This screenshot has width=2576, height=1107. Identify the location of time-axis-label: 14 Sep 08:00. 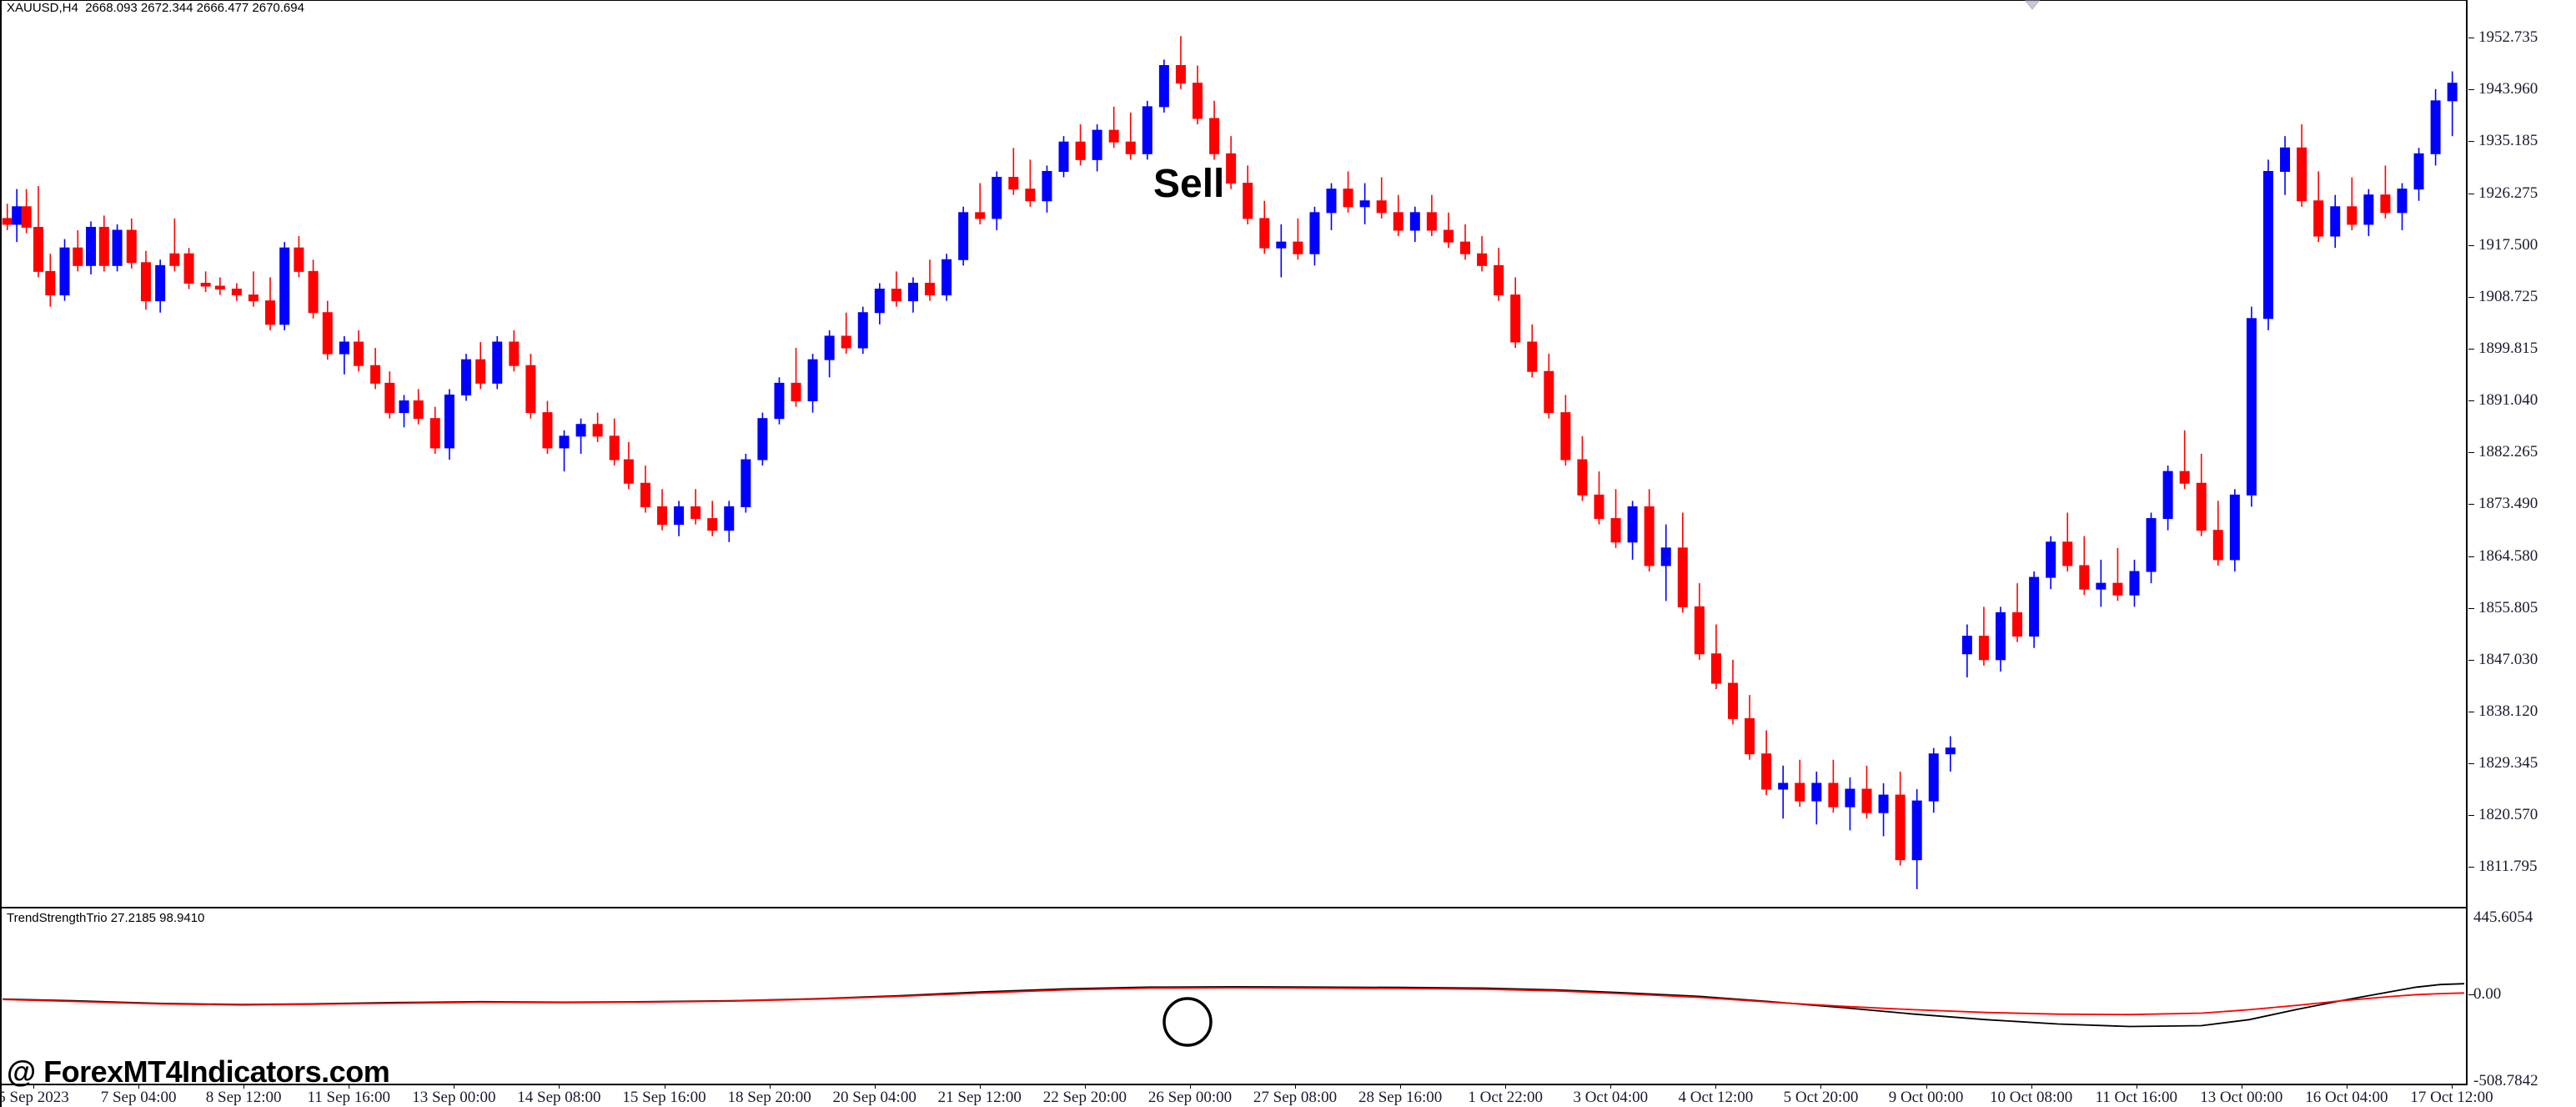
(559, 1097).